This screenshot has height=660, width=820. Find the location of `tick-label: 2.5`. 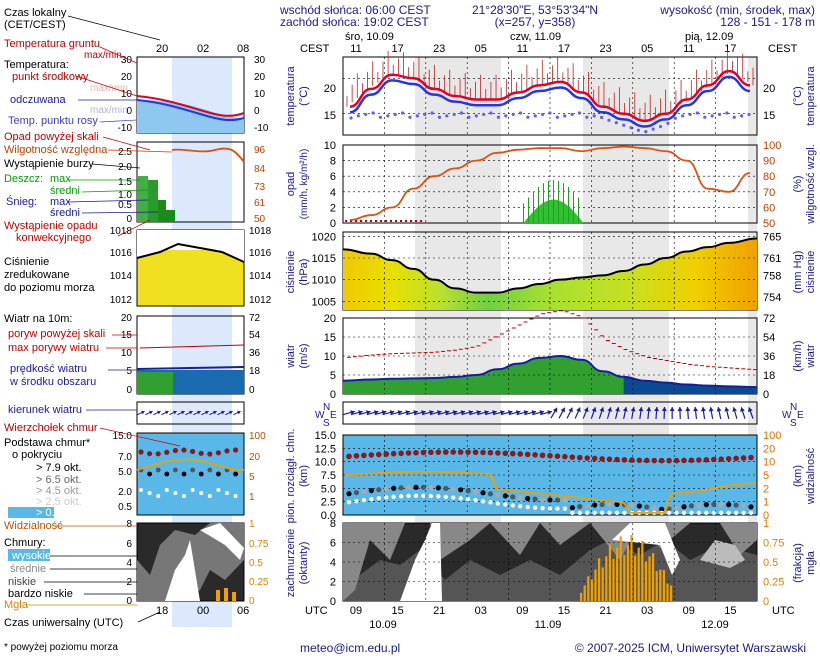

tick-label: 2.5 is located at coordinates (328, 503).